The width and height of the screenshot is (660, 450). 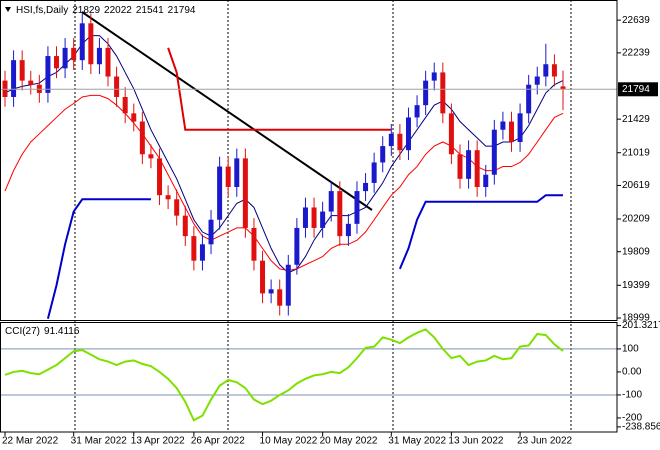 What do you see at coordinates (218, 441) in the screenshot?
I see `x-tick-label: 26 Apr 2022` at bounding box center [218, 441].